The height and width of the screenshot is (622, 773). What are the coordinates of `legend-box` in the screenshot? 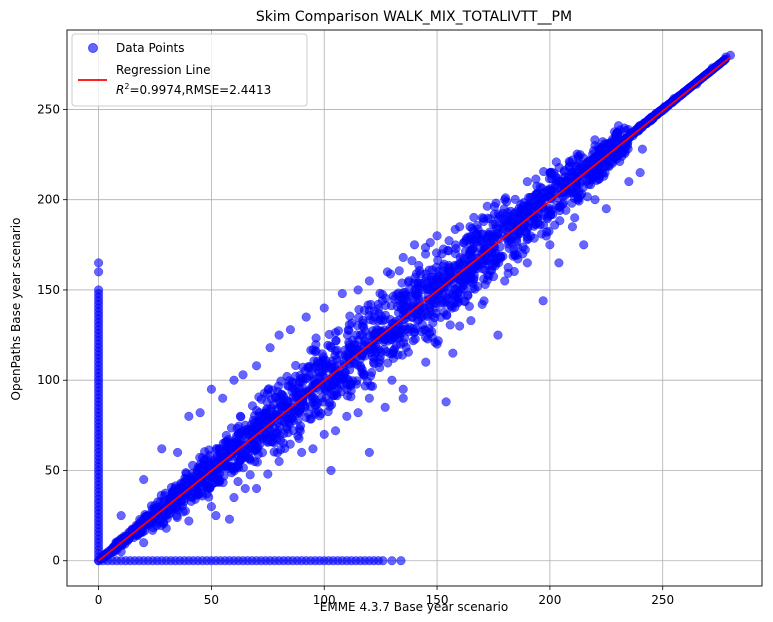 It's located at (189, 70).